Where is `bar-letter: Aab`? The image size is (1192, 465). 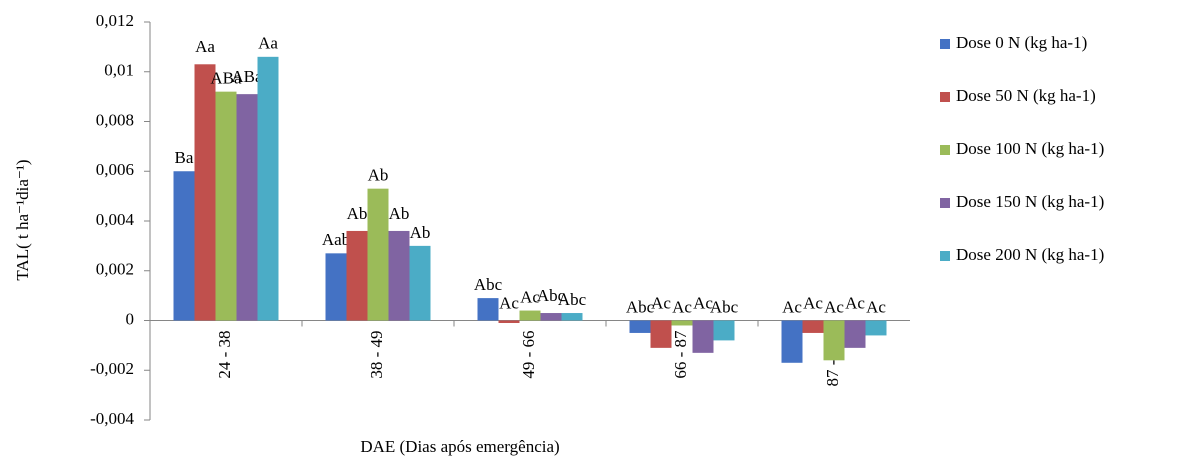 bar-letter: Aab is located at coordinates (336, 239).